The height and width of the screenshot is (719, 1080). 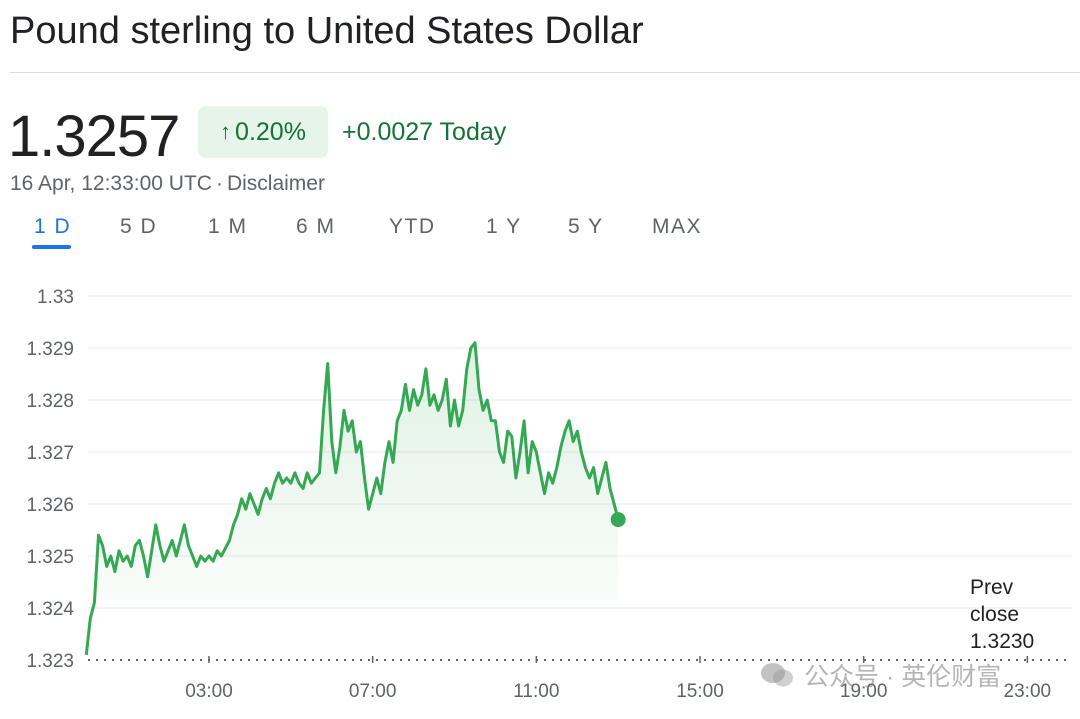 What do you see at coordinates (111, 183) in the screenshot?
I see `quote-timestamp: 16 Apr, 12:33:00 UTC` at bounding box center [111, 183].